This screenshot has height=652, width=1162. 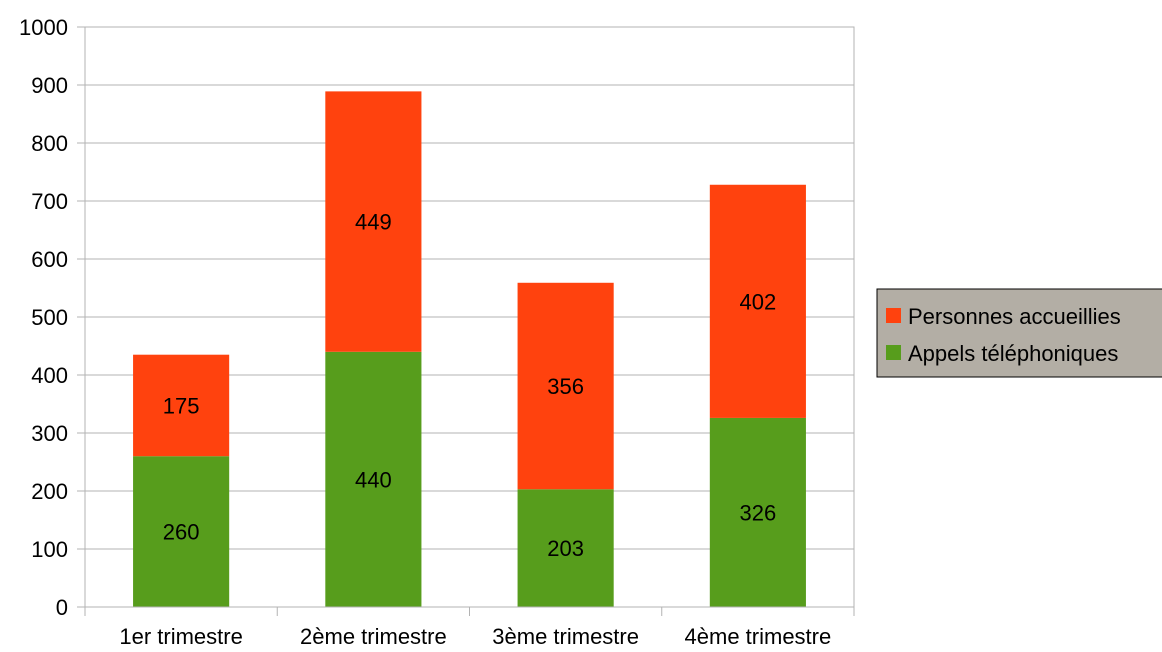 What do you see at coordinates (49, 433) in the screenshot?
I see `y-tick-label: 300` at bounding box center [49, 433].